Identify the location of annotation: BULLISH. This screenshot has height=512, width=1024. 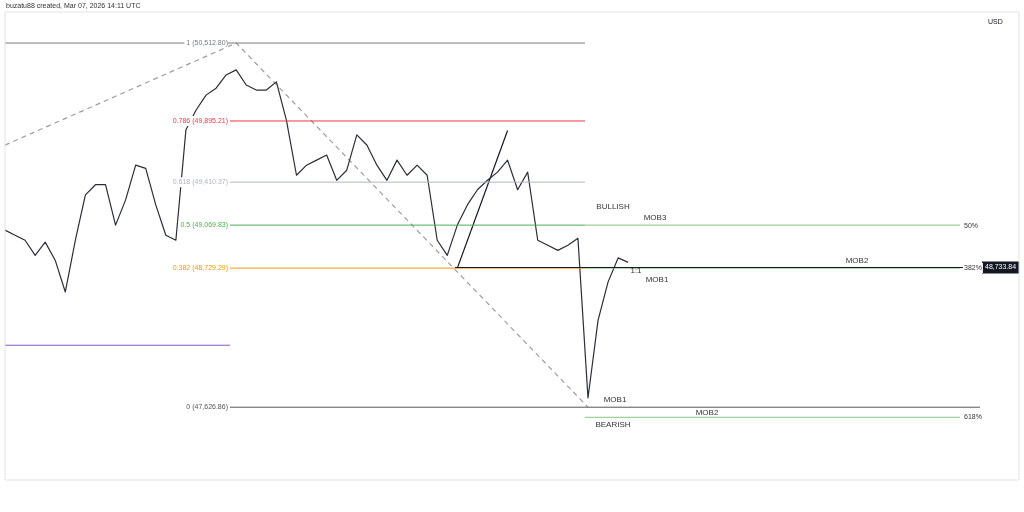
(613, 207).